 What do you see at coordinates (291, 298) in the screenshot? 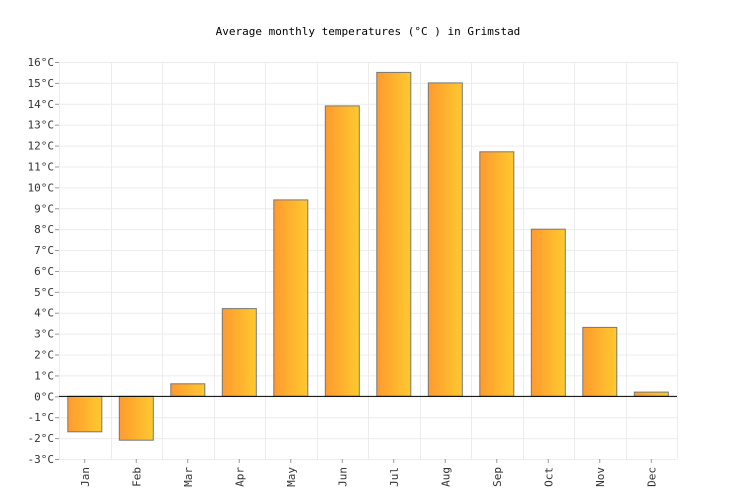
I see `bar-may` at bounding box center [291, 298].